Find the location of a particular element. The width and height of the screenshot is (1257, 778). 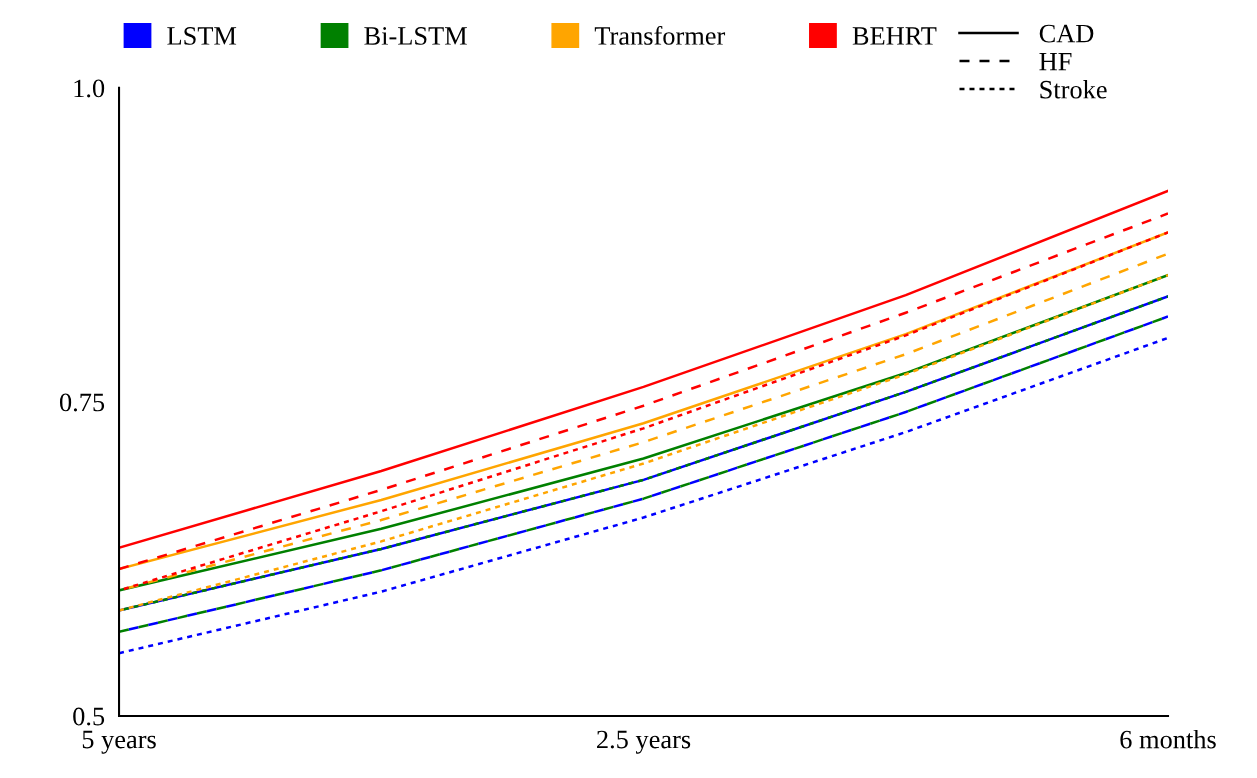

annotation: Stroke is located at coordinates (1073, 89).